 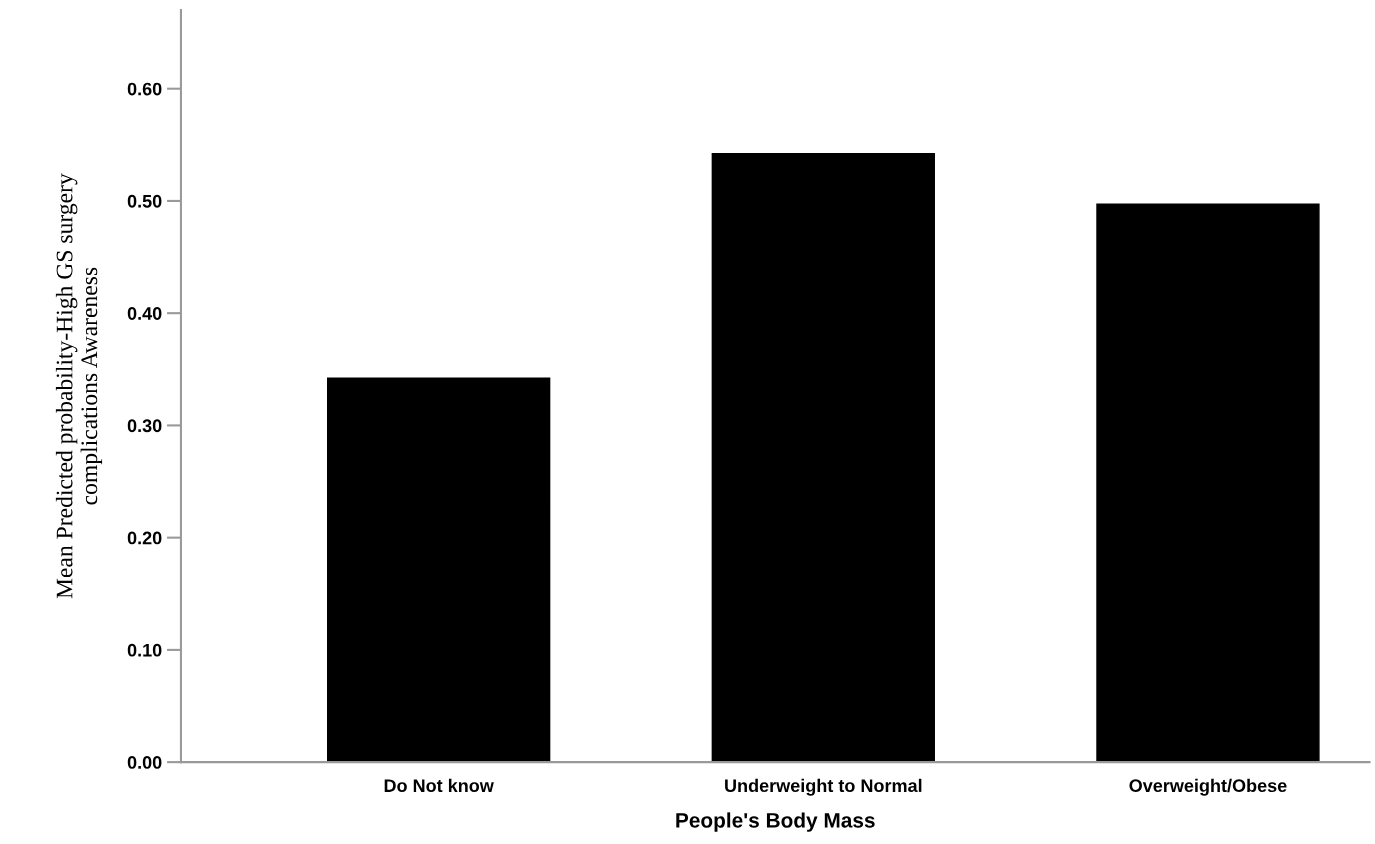 What do you see at coordinates (144, 426) in the screenshot?
I see `y-tick-label: 0.30` at bounding box center [144, 426].